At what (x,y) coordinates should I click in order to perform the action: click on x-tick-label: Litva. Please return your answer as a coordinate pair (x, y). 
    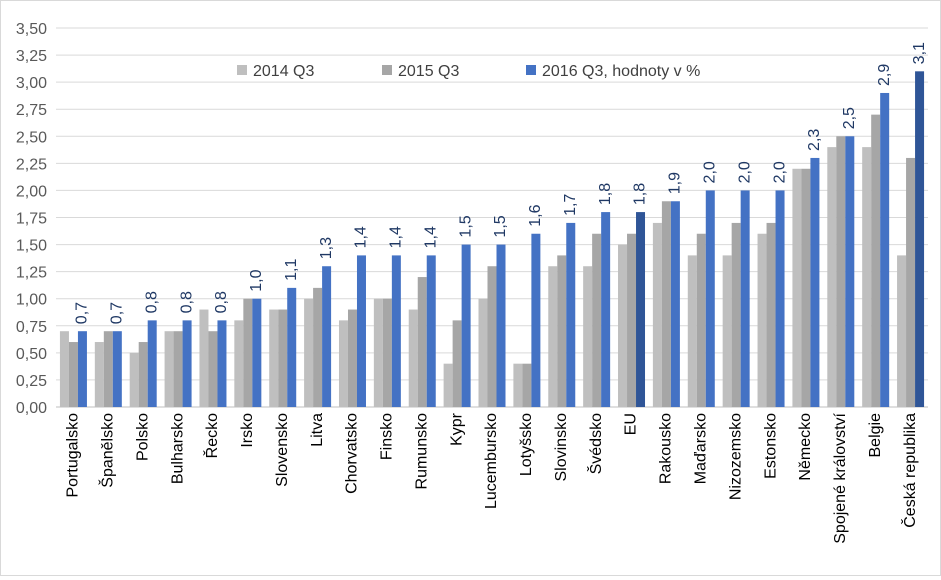
    Looking at the image, I should click on (317, 430).